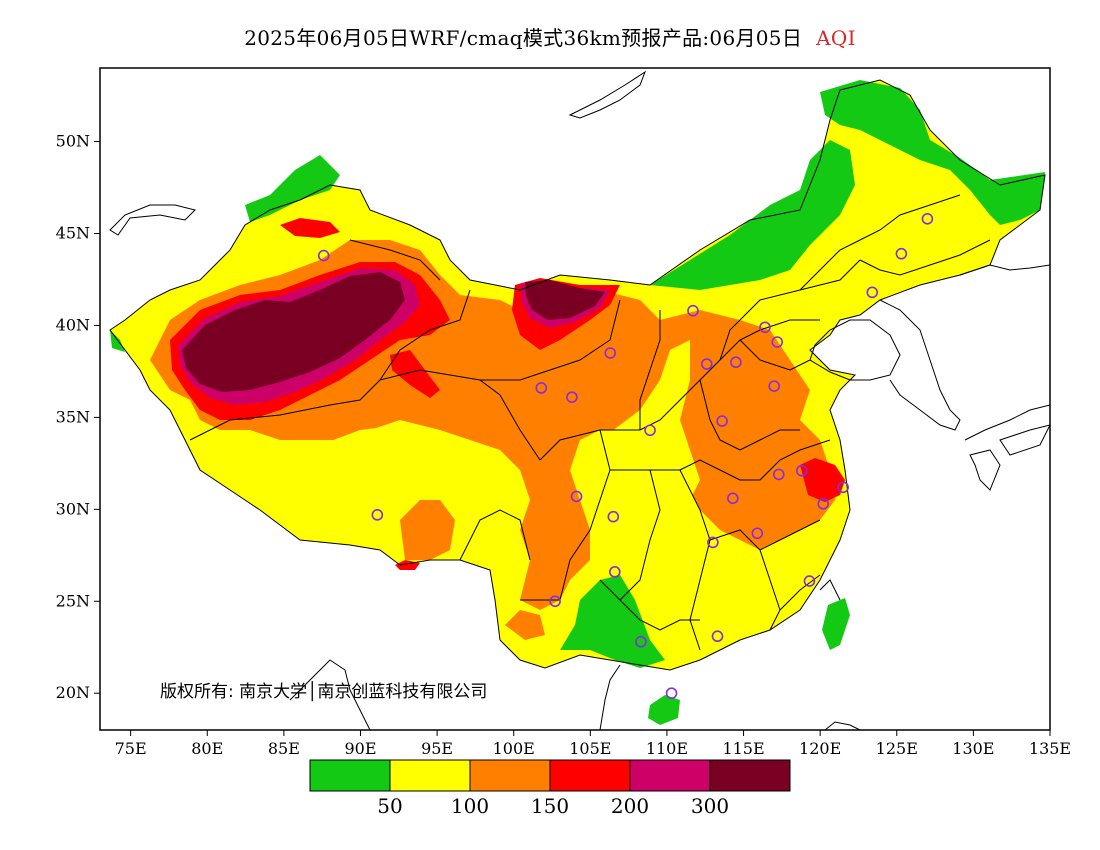 This screenshot has width=1100, height=850. What do you see at coordinates (565, 300) in the screenshot?
I see `region-maroon-gobi` at bounding box center [565, 300].